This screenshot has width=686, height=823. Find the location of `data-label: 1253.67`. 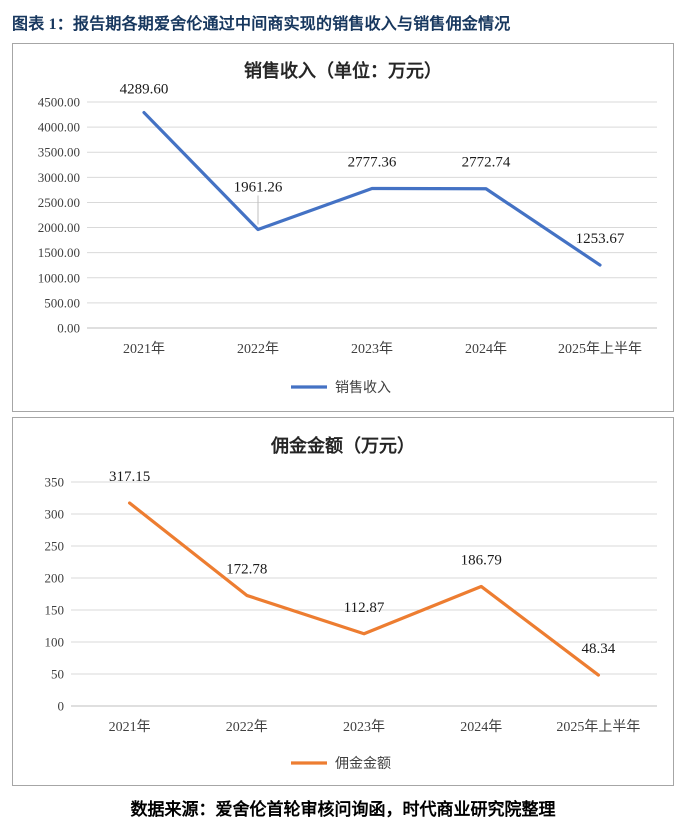

data-label: 1253.67 is located at coordinates (600, 239).